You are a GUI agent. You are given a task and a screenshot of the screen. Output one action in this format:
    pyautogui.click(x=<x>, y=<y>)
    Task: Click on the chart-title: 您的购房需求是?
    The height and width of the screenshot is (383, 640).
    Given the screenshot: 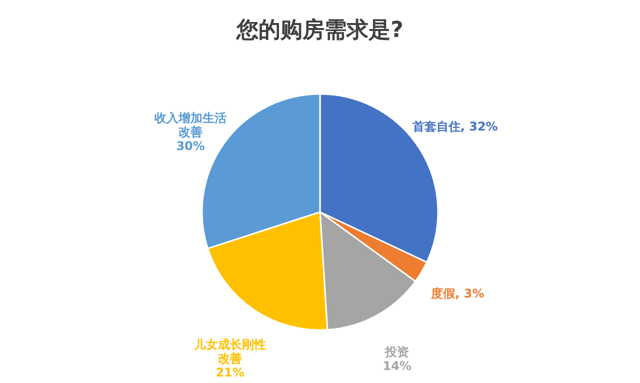 What is the action you would take?
    pyautogui.click(x=320, y=30)
    